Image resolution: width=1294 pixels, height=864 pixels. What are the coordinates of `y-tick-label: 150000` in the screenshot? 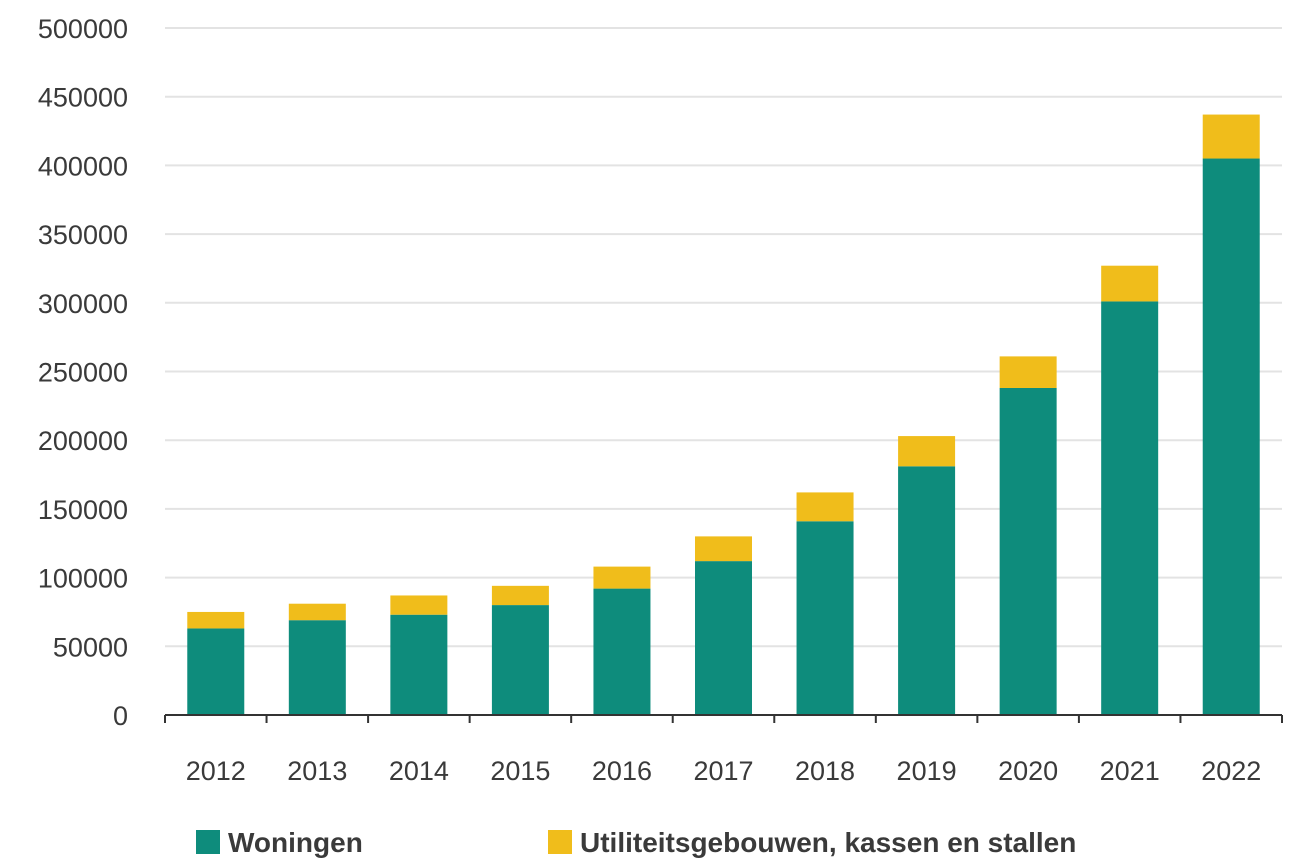 It's located at (83, 510).